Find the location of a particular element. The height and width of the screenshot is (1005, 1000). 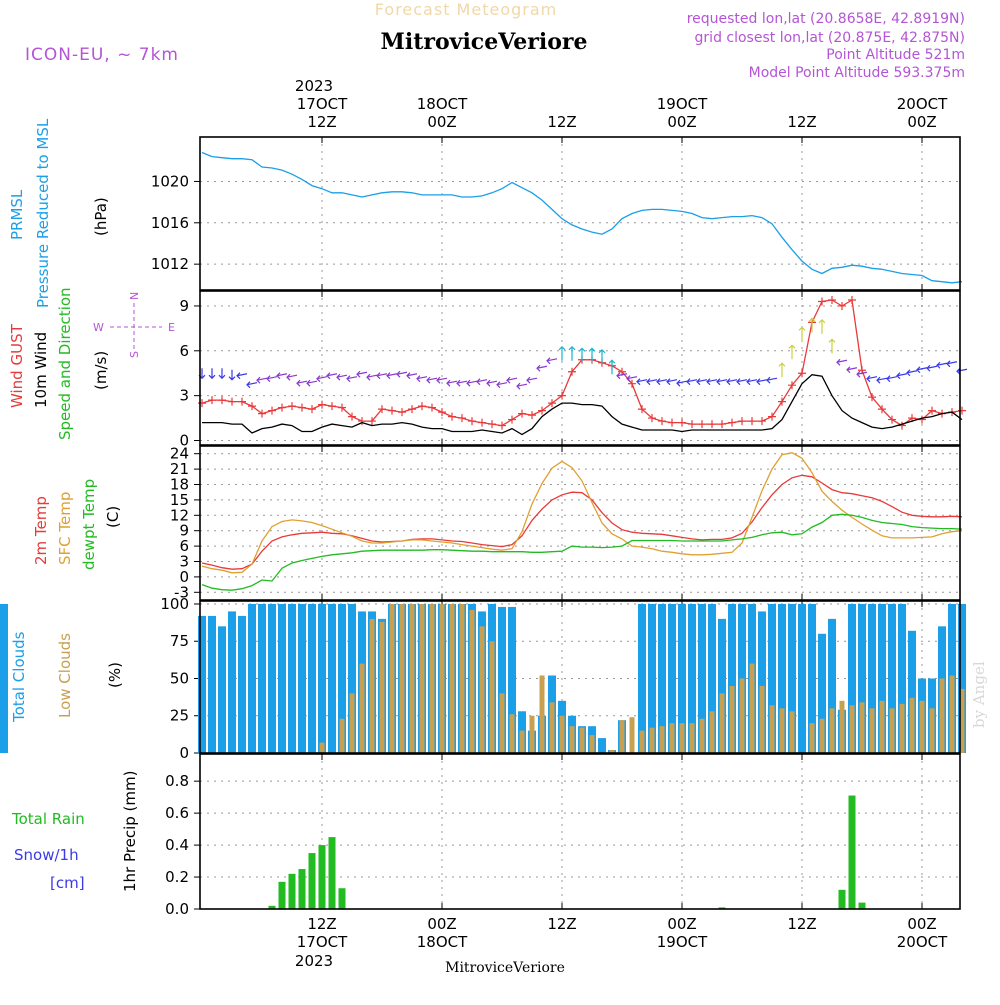

wind-panel: 0 3 6 9 is located at coordinates (573, 370).